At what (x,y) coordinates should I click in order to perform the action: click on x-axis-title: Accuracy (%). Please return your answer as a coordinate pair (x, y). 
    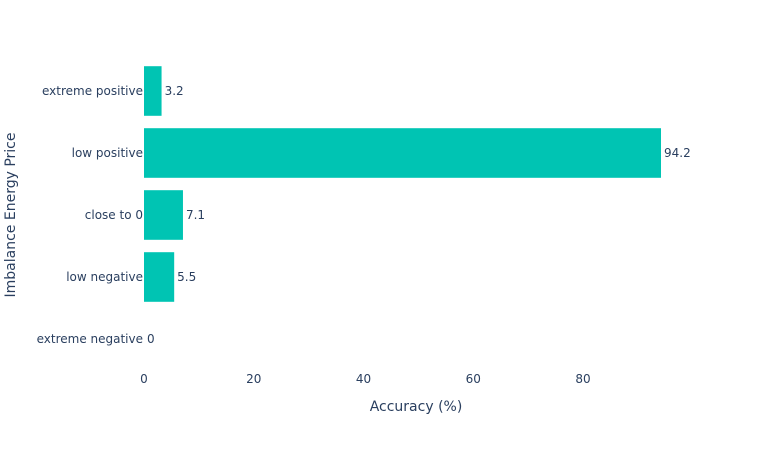
    Looking at the image, I should click on (416, 407).